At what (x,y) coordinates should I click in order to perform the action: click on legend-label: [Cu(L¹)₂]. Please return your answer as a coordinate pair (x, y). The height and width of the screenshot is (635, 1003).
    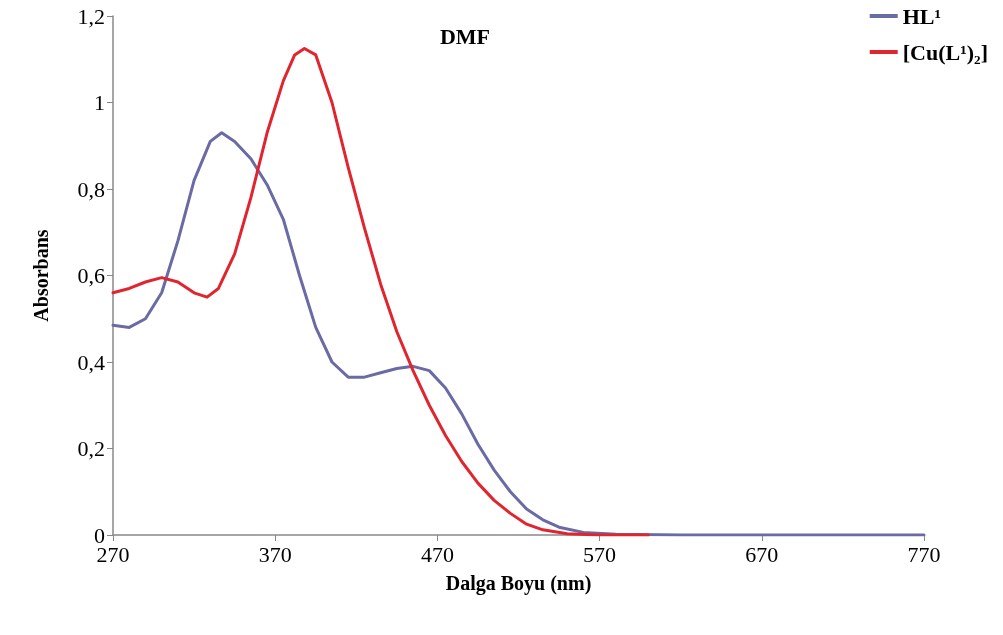
    Looking at the image, I should click on (945, 52).